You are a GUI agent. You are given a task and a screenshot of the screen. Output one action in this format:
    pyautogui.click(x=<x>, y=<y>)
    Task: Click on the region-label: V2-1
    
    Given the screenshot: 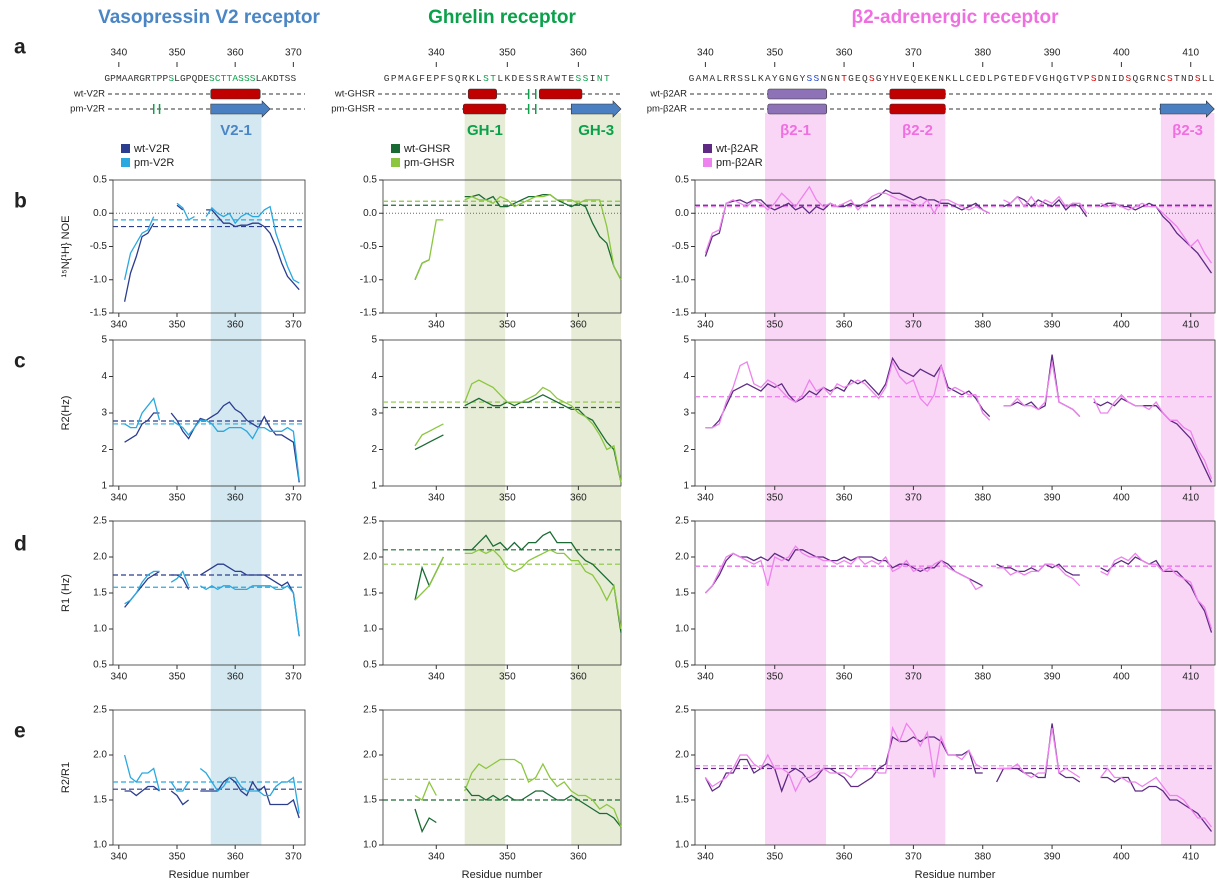 What is the action you would take?
    pyautogui.click(x=236, y=130)
    